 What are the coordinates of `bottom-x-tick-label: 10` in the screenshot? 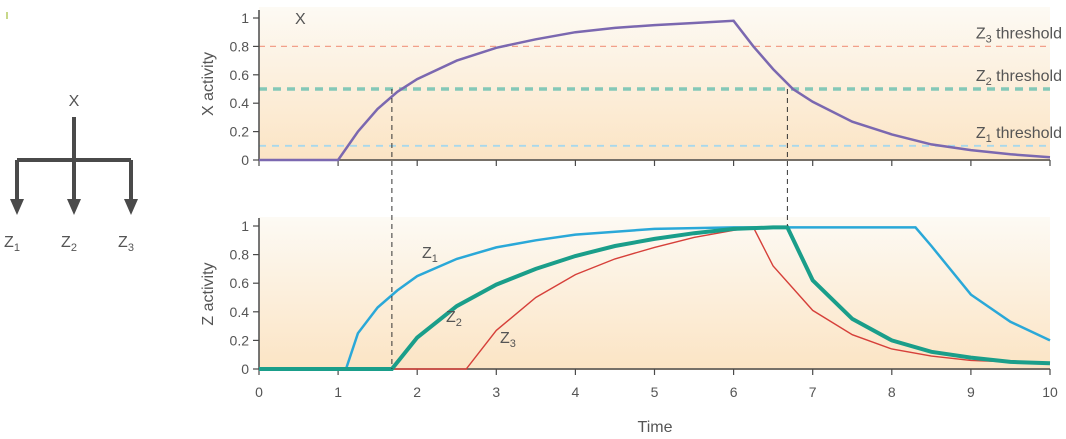 It's located at (1050, 392).